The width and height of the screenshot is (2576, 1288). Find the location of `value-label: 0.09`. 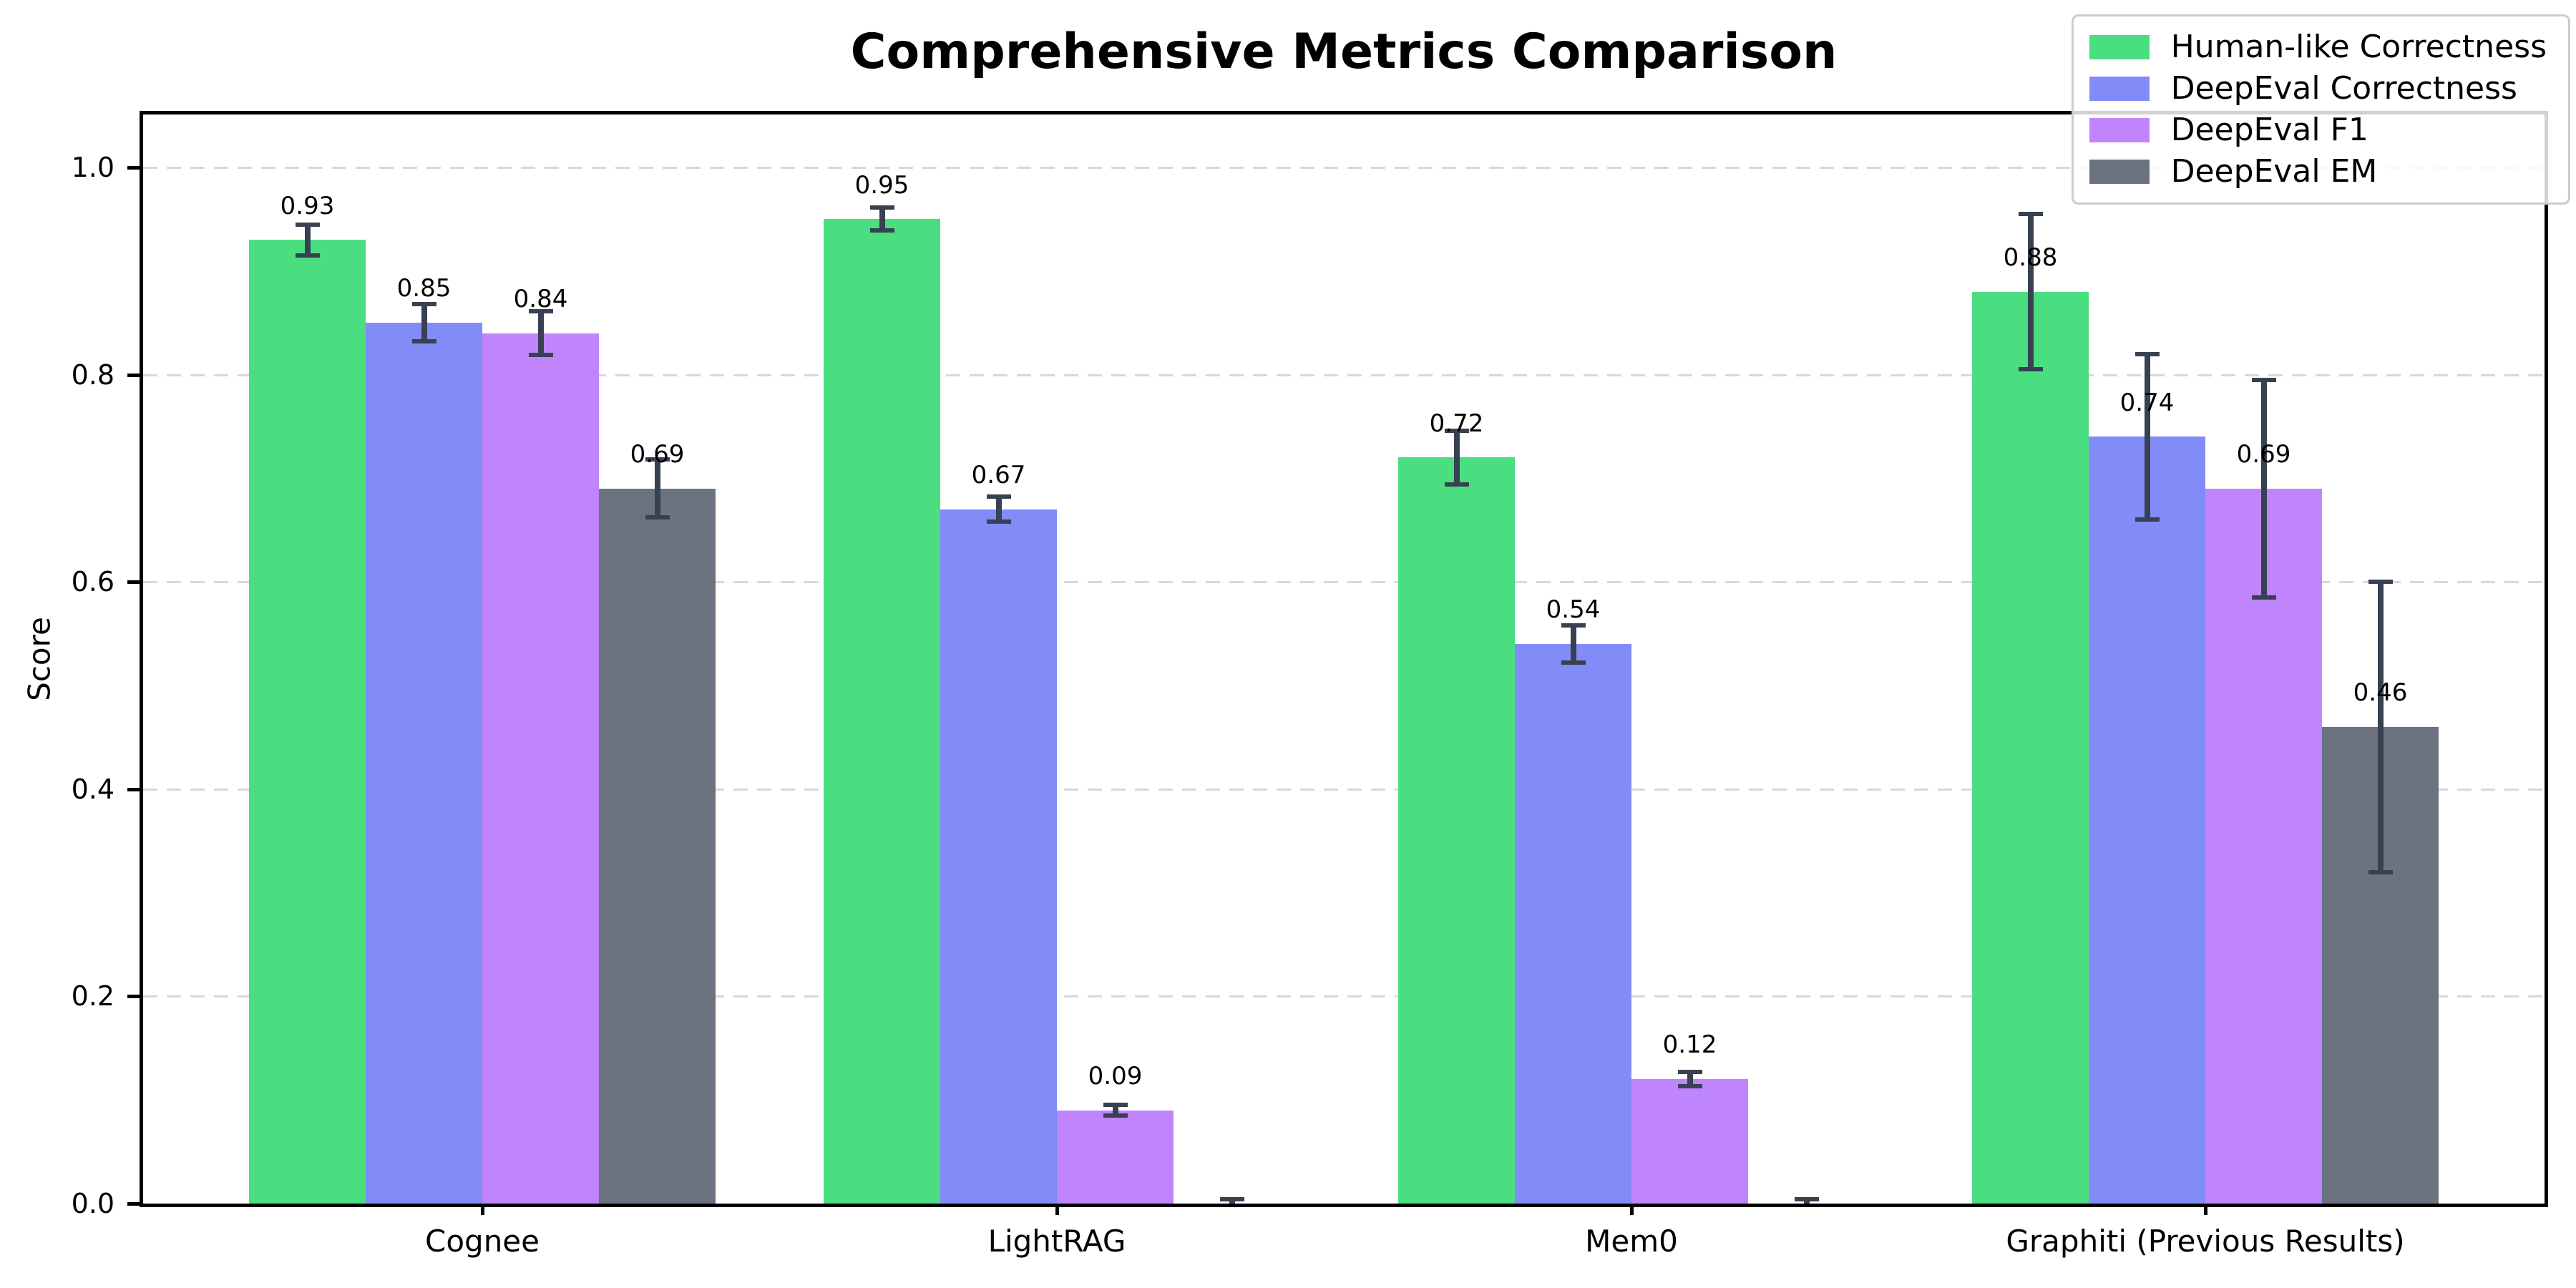

value-label: 0.09 is located at coordinates (1115, 1076).